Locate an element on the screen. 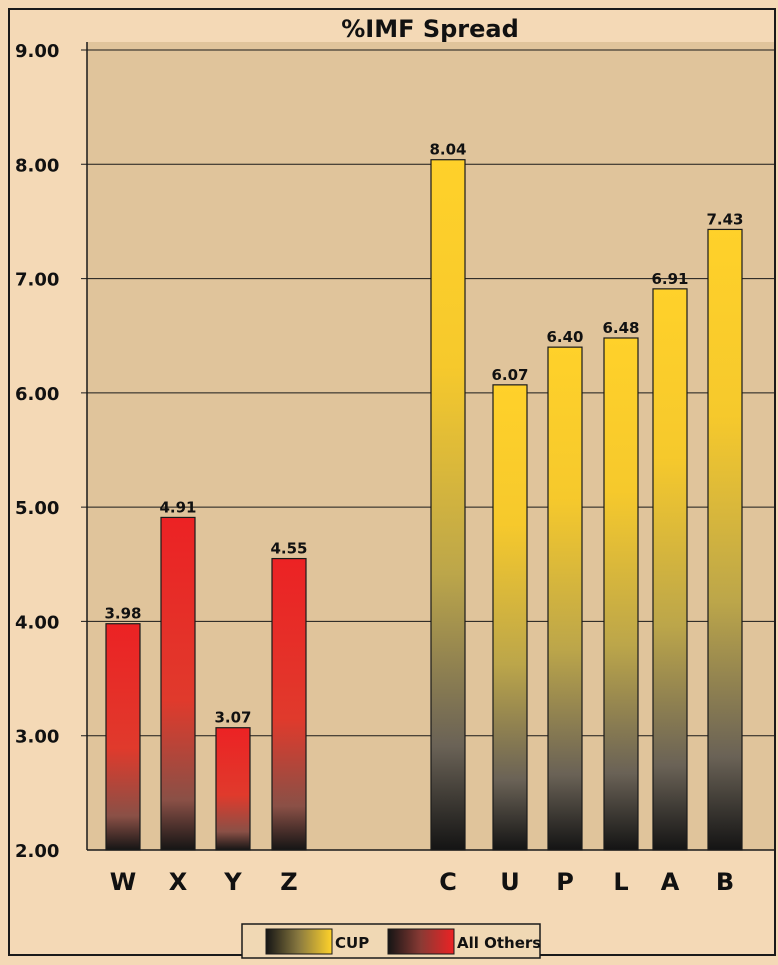 This screenshot has height=965, width=778. y-axis-band is located at coordinates (48, 446).